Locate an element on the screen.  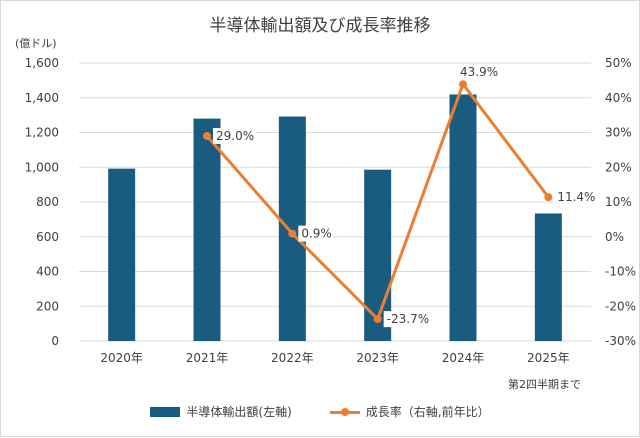
legend-label-exports: 半導体輸出額(左軸) is located at coordinates (239, 412).